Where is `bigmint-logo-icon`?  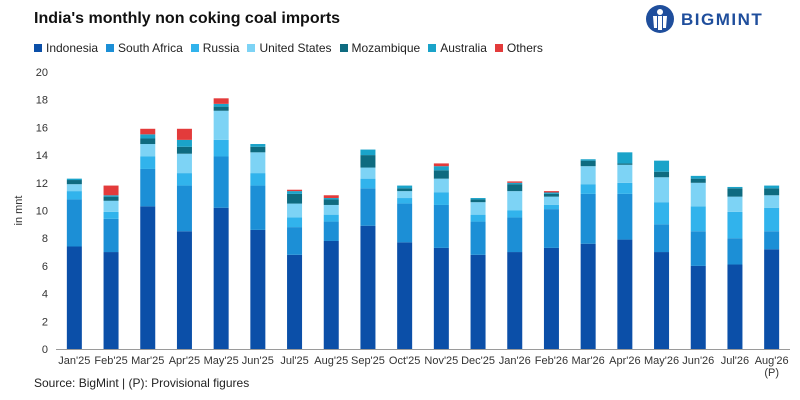
bigmint-logo-icon is located at coordinates (660, 19).